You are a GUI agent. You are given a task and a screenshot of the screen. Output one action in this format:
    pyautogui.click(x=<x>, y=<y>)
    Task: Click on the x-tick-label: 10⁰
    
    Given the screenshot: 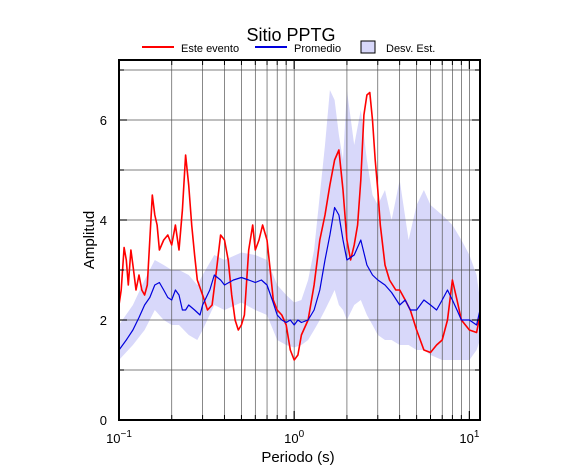 What is the action you would take?
    pyautogui.click(x=294, y=437)
    